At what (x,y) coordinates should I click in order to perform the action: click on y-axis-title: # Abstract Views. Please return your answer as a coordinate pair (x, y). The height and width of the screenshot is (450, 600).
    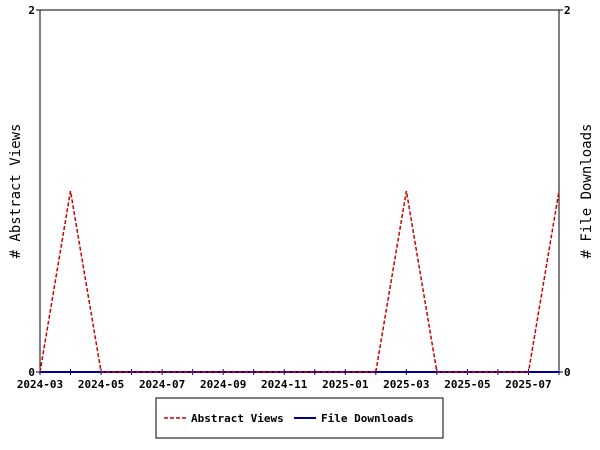
    Looking at the image, I should click on (16, 191).